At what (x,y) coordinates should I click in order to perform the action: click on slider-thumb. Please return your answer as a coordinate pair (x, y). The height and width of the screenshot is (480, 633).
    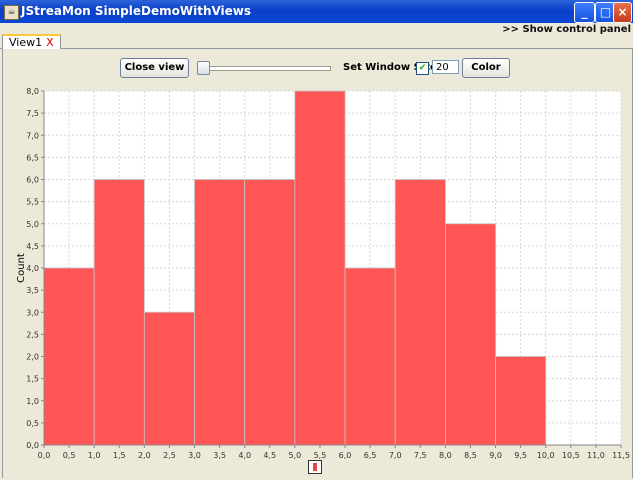
    Looking at the image, I should click on (203, 68).